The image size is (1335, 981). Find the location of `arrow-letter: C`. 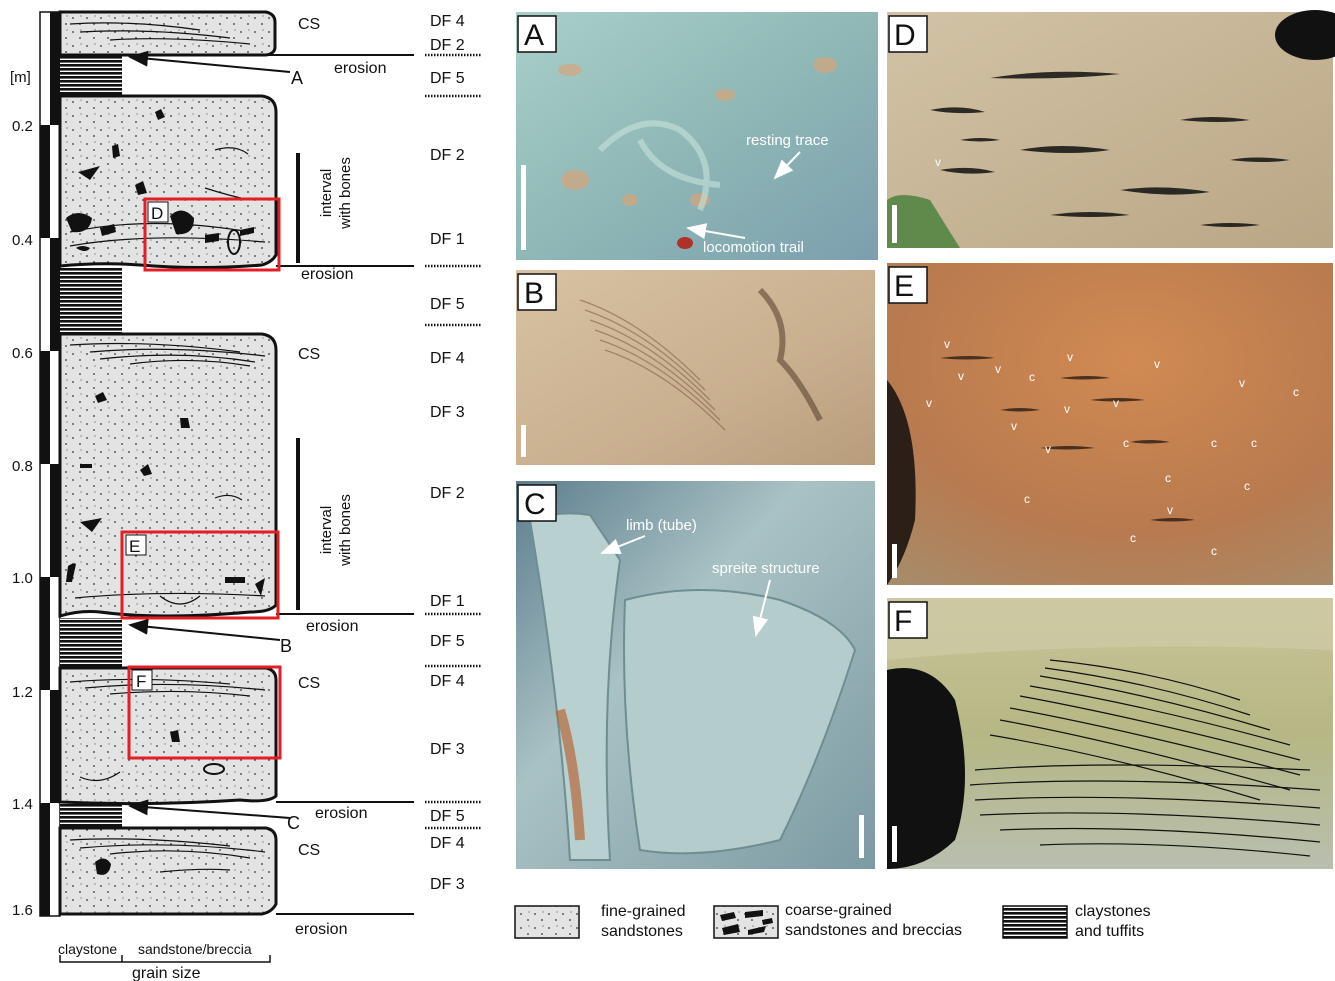

arrow-letter: C is located at coordinates (293, 823).